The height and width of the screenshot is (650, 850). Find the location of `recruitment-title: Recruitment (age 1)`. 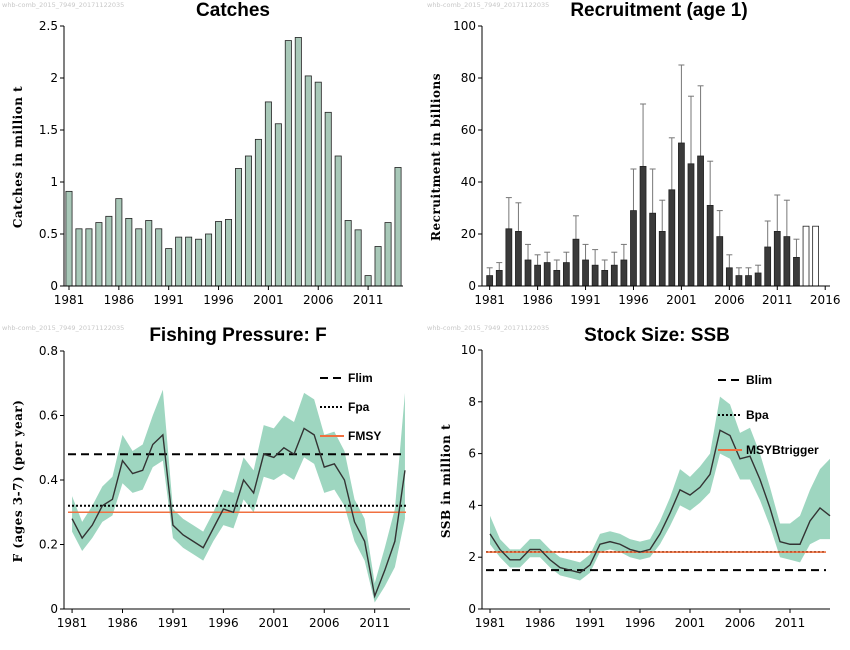

recruitment-title: Recruitment (age 1) is located at coordinates (658, 10).